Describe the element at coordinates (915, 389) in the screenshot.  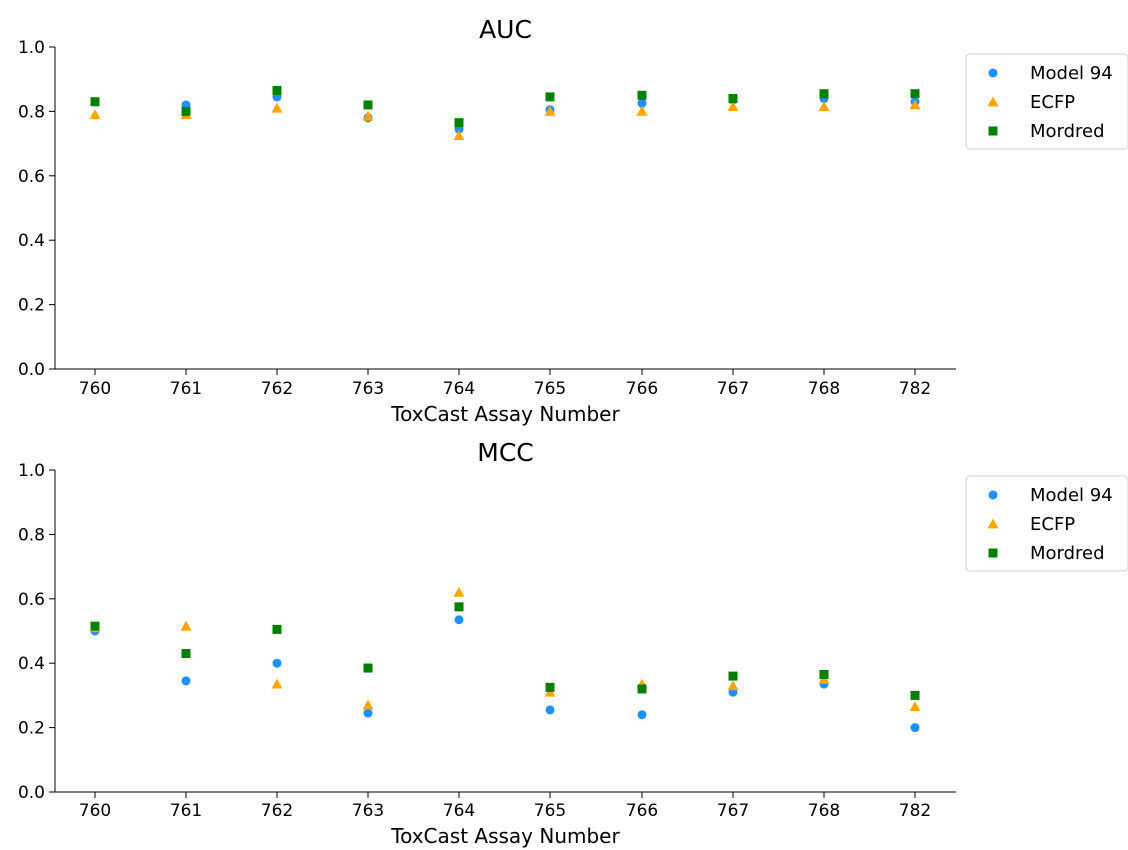
I see `x-tick-label: 782` at that location.